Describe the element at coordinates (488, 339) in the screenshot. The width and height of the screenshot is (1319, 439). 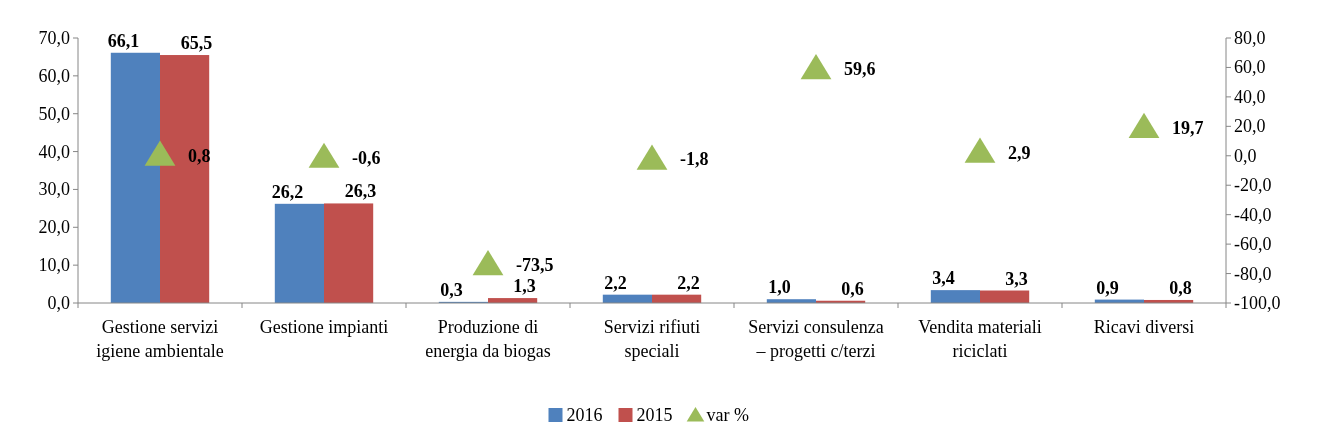
I see `x-tick-label: Produzione di energia da biogas` at that location.